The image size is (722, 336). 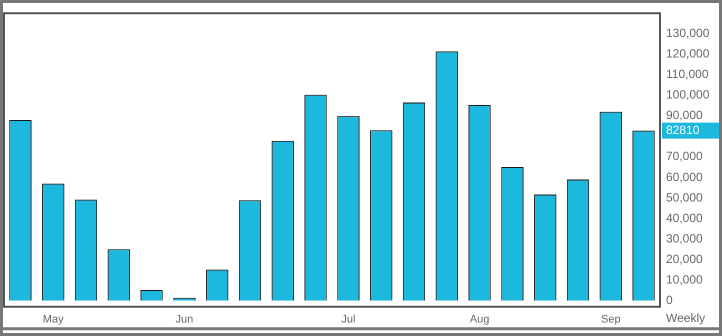 What do you see at coordinates (688, 33) in the screenshot?
I see `y-tick-label: 130,000` at bounding box center [688, 33].